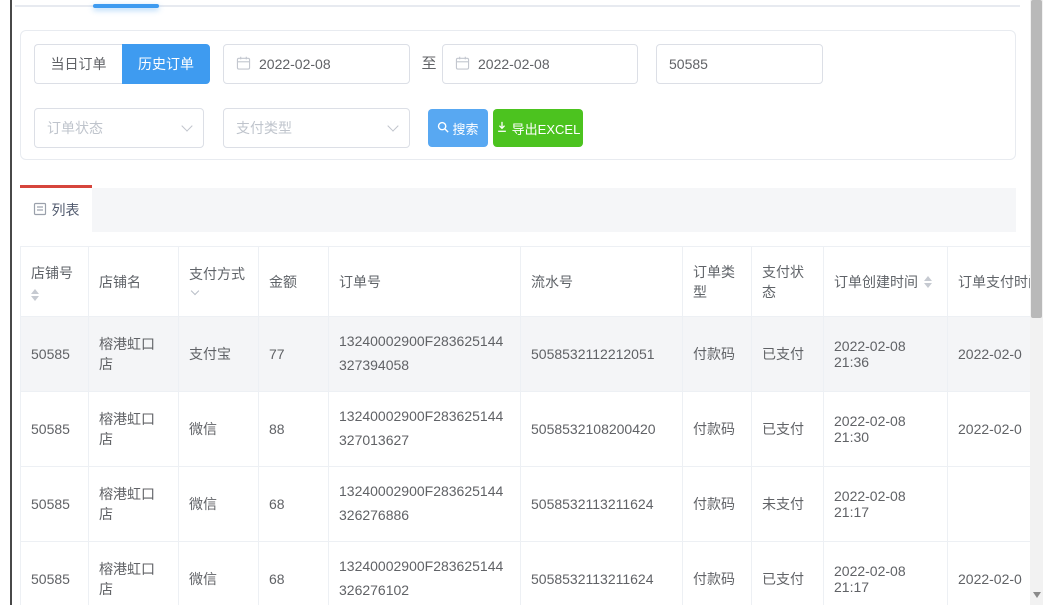 This screenshot has width=1043, height=605. Describe the element at coordinates (65, 210) in the screenshot. I see `tab-list-label: 列表` at that location.